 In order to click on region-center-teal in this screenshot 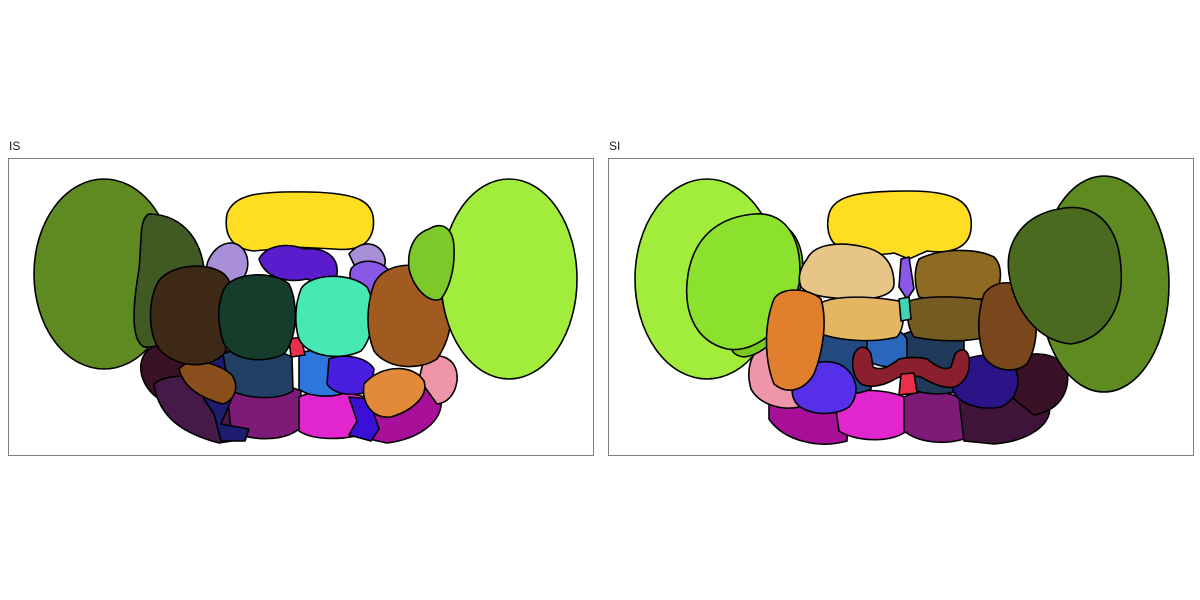, I will do `click(905, 309)`.